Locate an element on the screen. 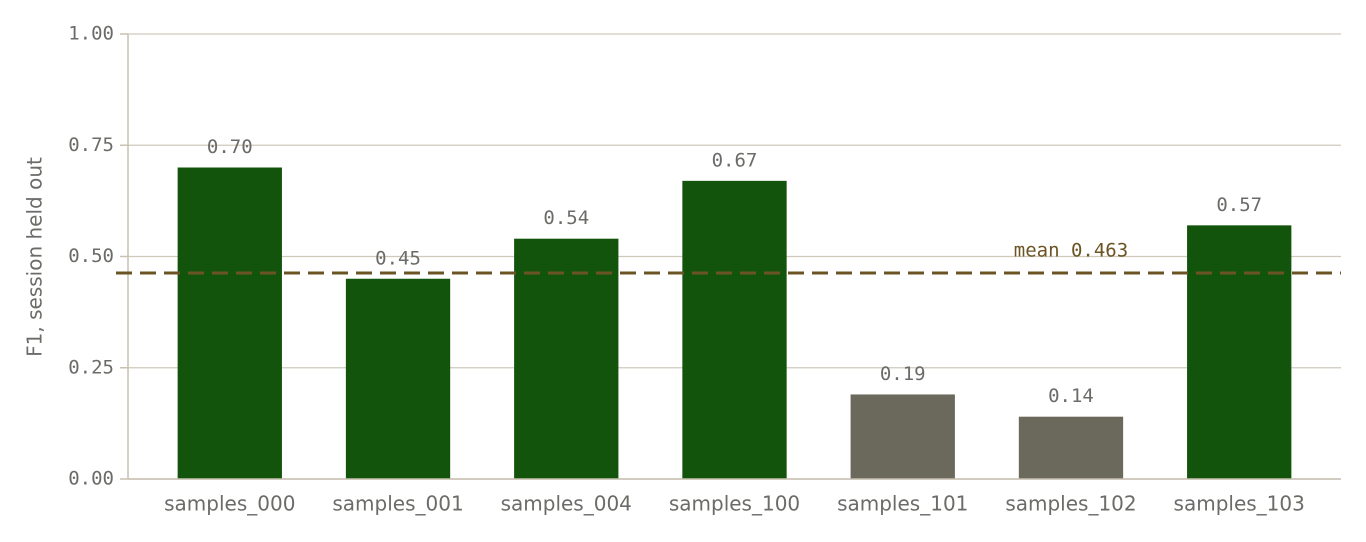  value-label: 0.45 is located at coordinates (398, 258).